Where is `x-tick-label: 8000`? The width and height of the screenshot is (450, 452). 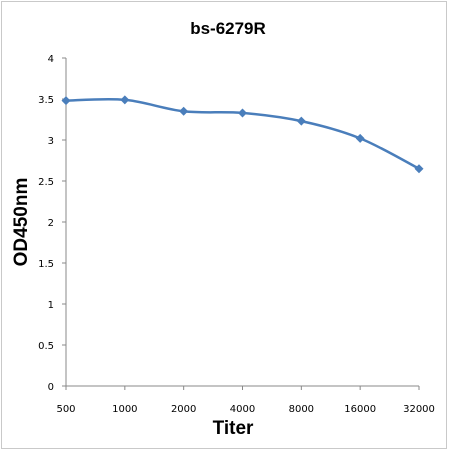 x-tick-label: 8000 is located at coordinates (301, 409).